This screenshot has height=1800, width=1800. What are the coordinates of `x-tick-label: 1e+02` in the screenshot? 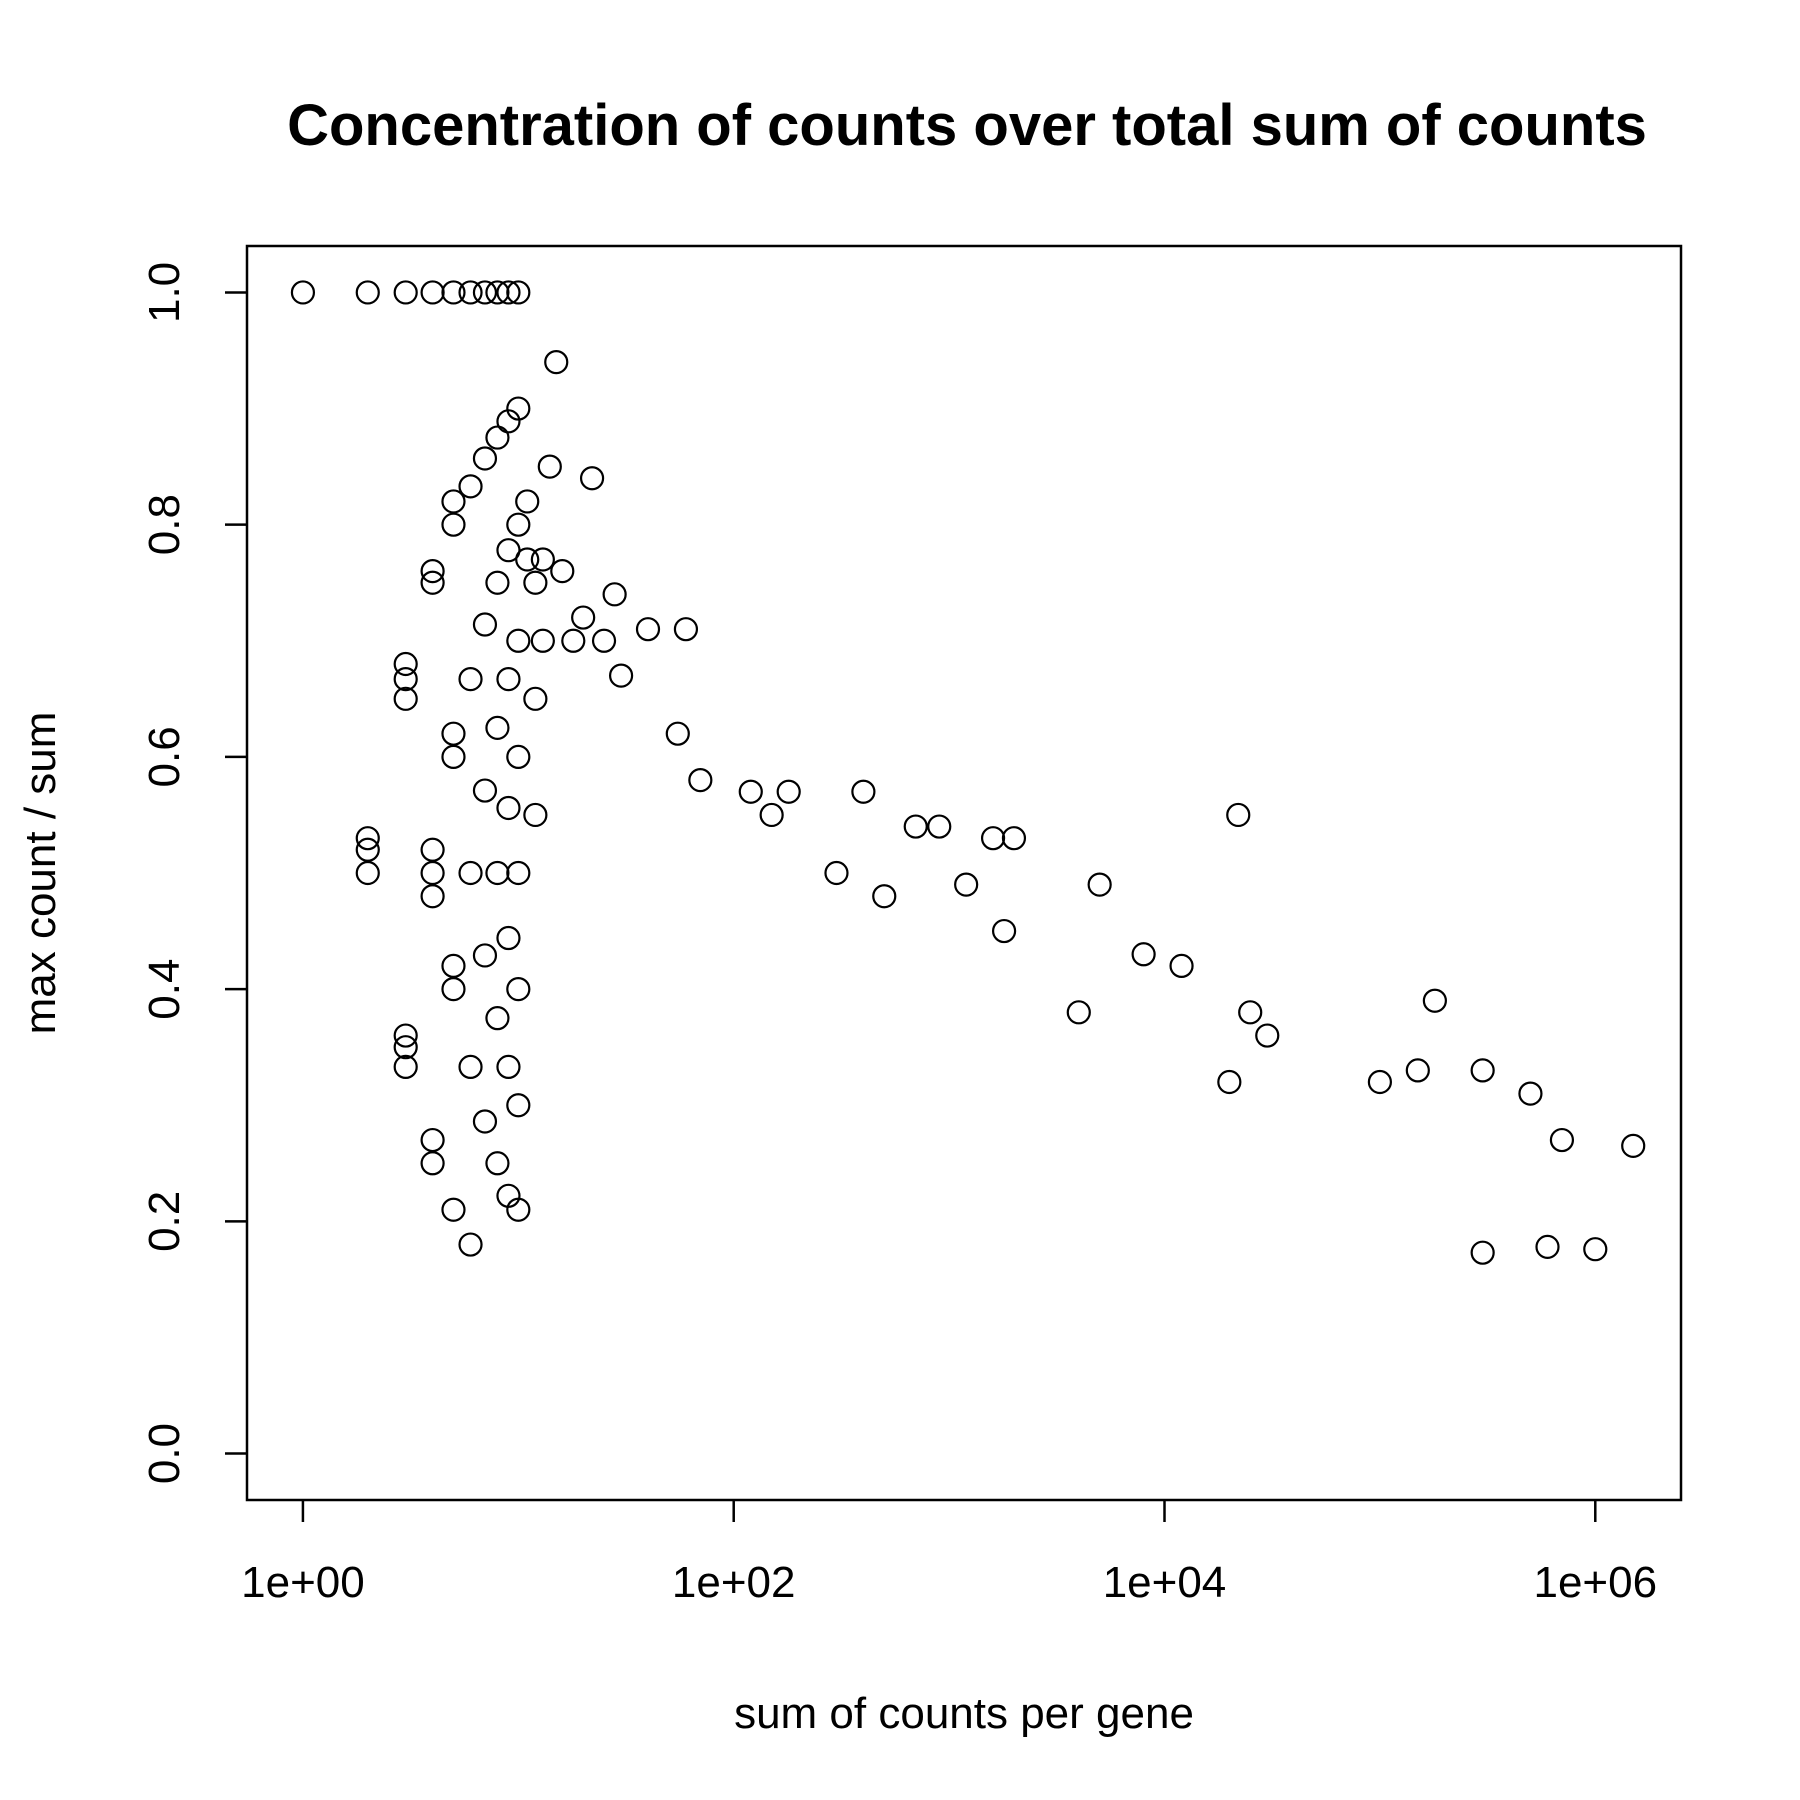 It's located at (734, 1582).